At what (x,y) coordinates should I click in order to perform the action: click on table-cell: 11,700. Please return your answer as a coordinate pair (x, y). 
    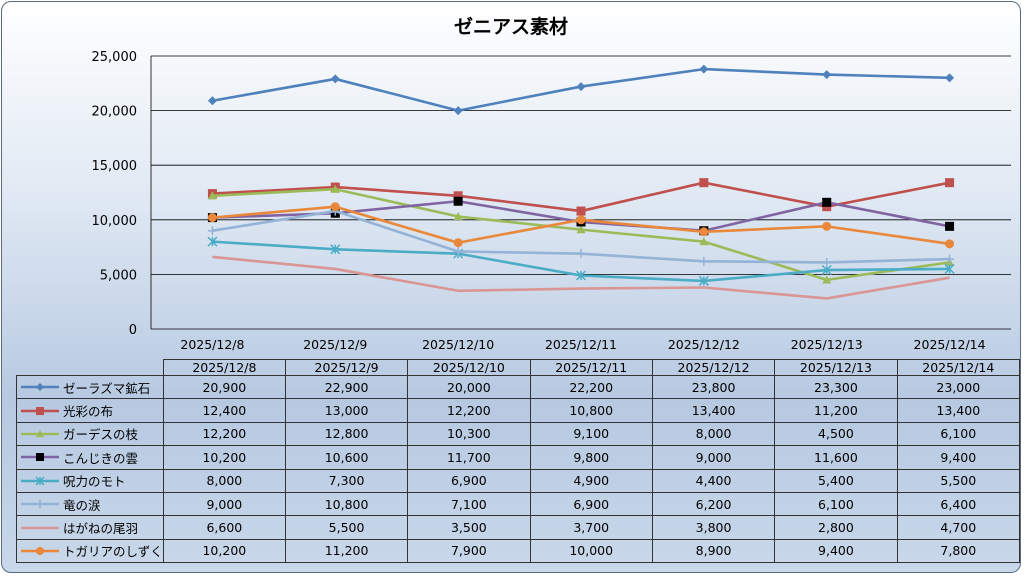
    Looking at the image, I should click on (469, 457).